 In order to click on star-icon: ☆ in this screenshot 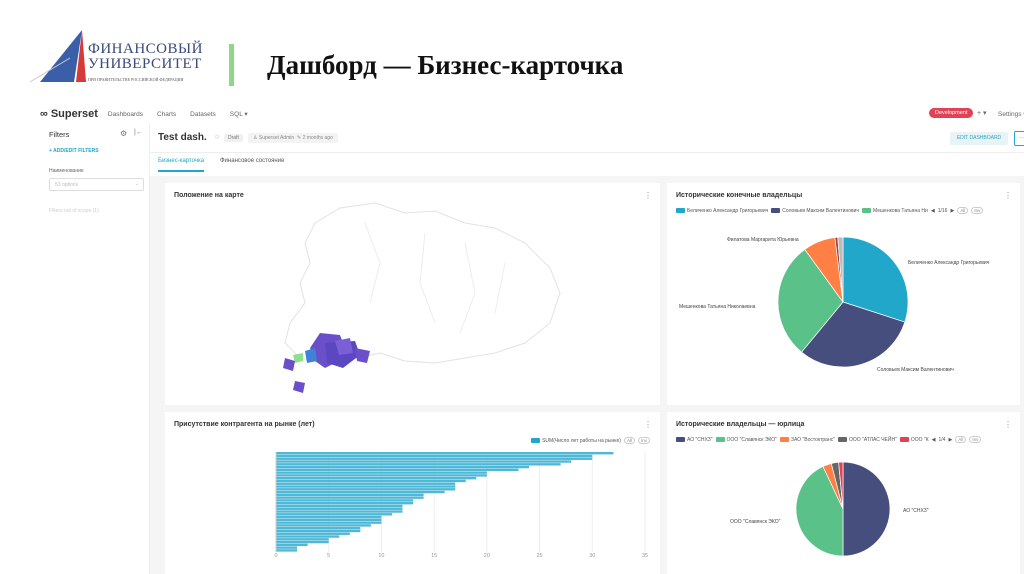, I will do `click(217, 137)`.